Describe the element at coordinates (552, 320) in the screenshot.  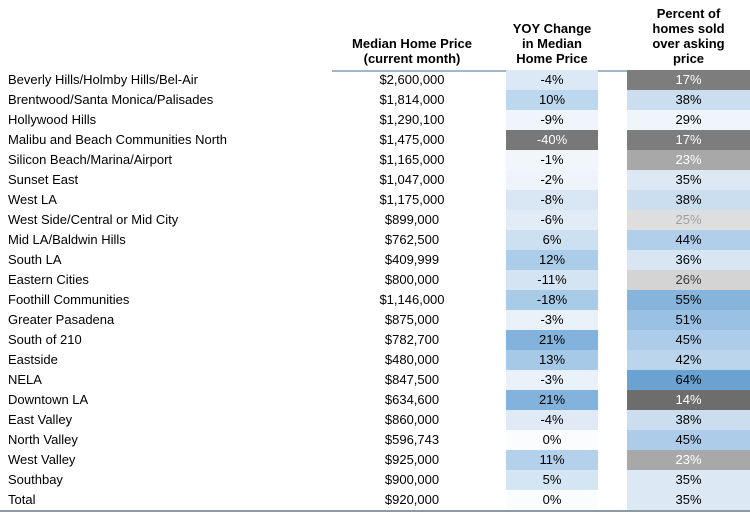
I see `yoy-change-cell: -3%` at that location.